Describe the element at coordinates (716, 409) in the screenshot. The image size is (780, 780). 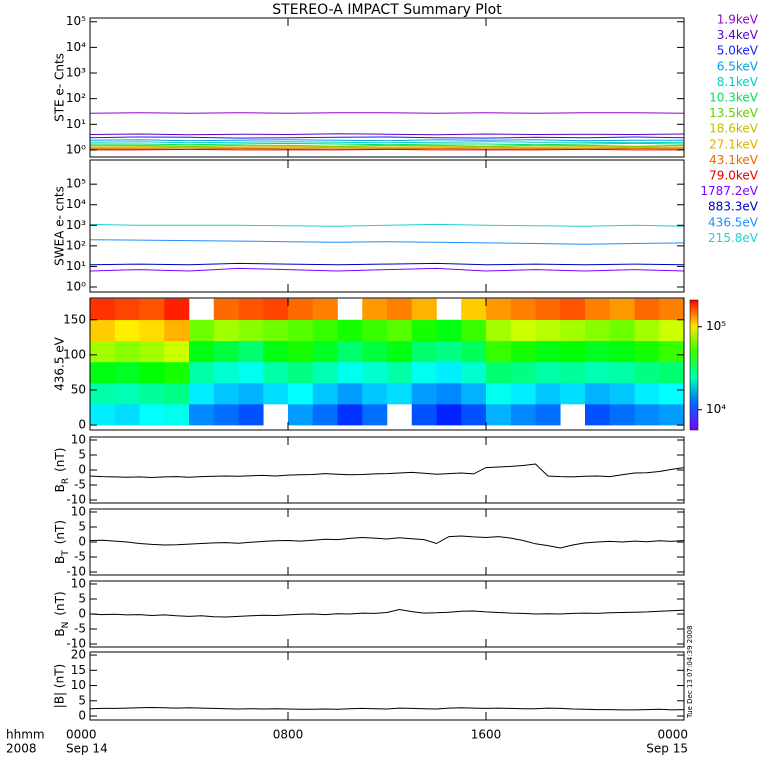
I see `colorbar-tick-label: 10⁴` at that location.